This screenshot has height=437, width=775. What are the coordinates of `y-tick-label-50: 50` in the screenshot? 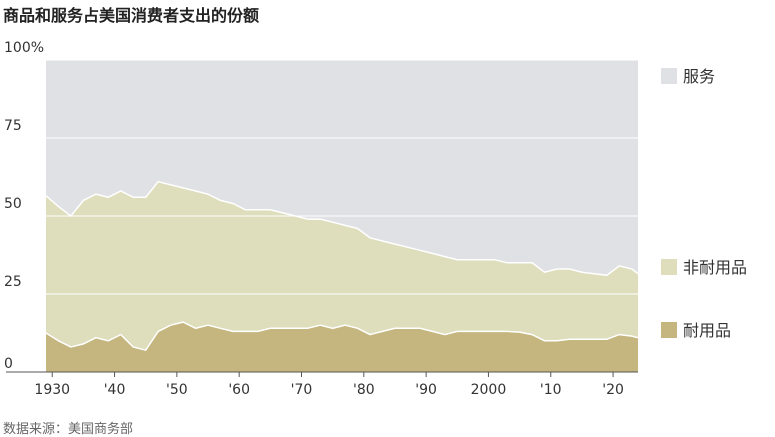 It's located at (13, 204).